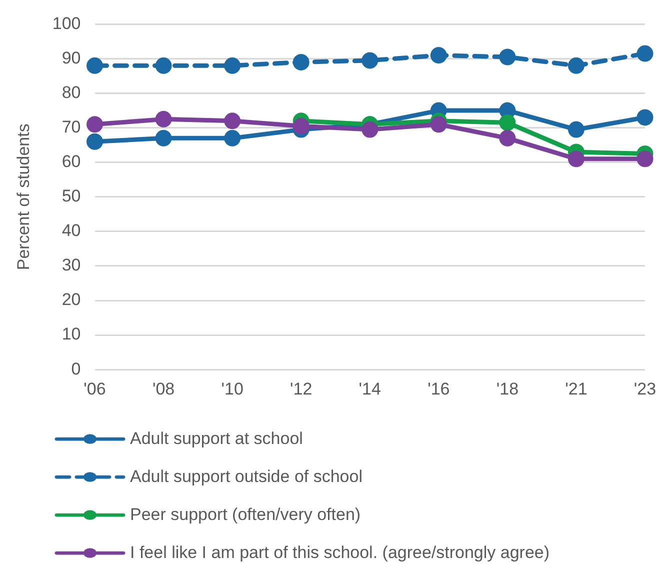 The image size is (669, 564). I want to click on y-tick-label: 60, so click(71, 162).